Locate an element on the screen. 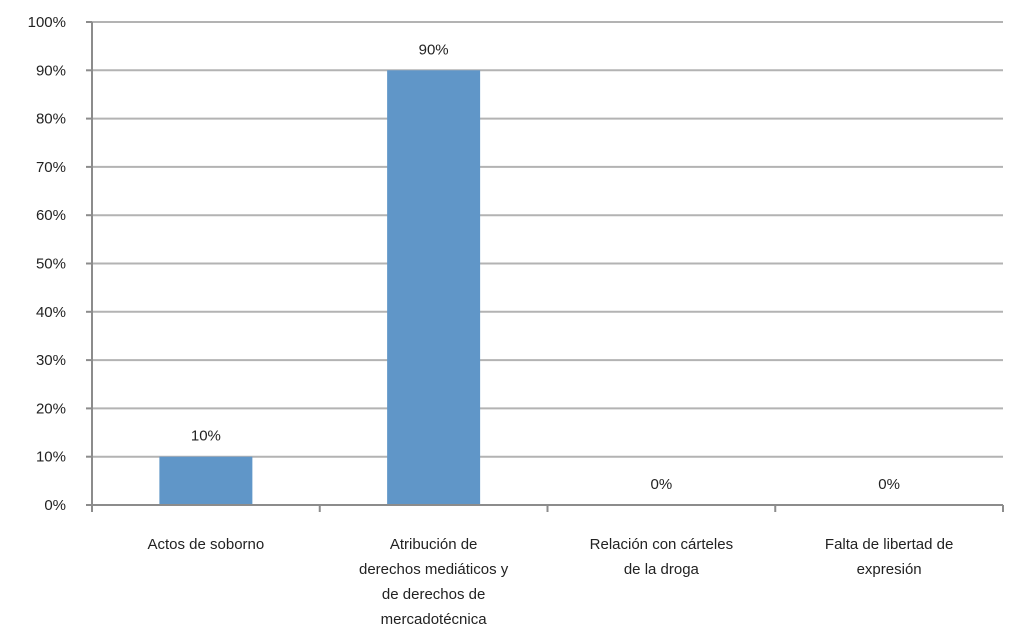  category-label-line: Atribución de is located at coordinates (434, 544).